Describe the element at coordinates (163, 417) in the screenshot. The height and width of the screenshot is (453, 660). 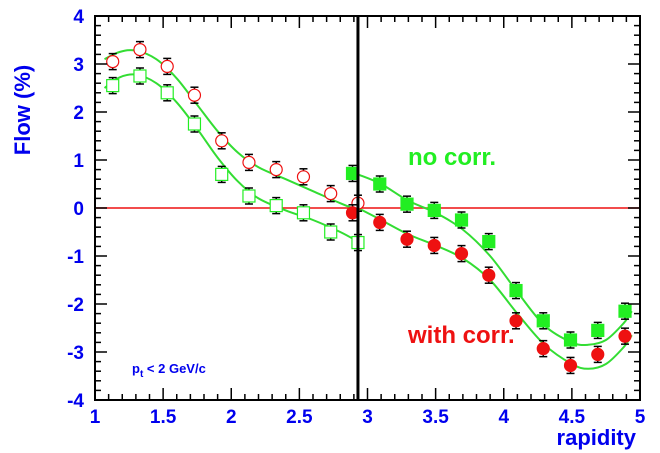
I see `x-tick-label: 1.5` at that location.